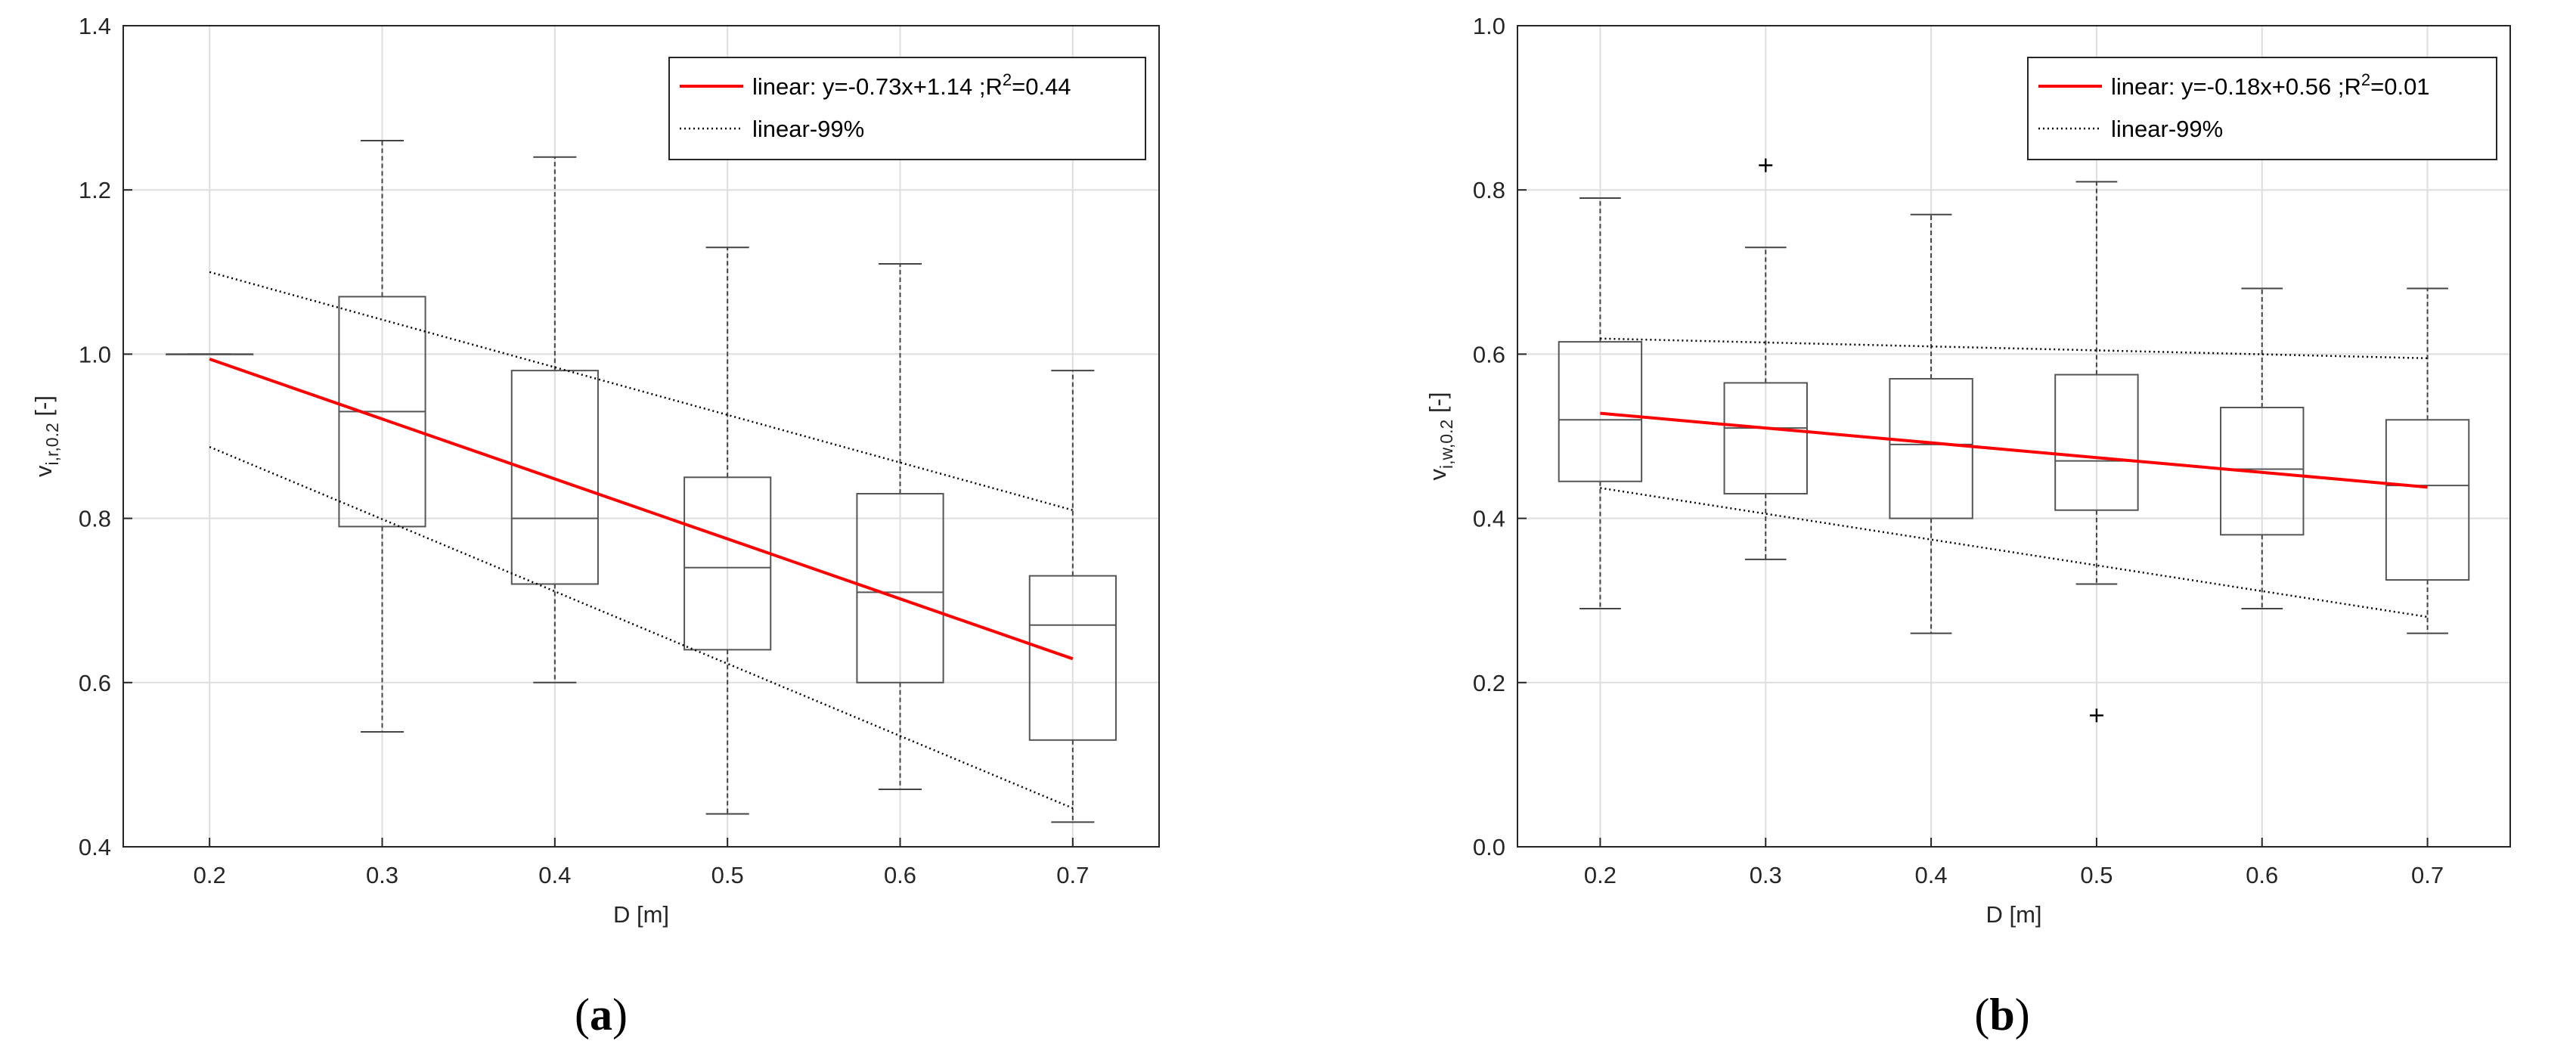 The width and height of the screenshot is (2576, 1060). I want to click on box-0.6, so click(900, 526).